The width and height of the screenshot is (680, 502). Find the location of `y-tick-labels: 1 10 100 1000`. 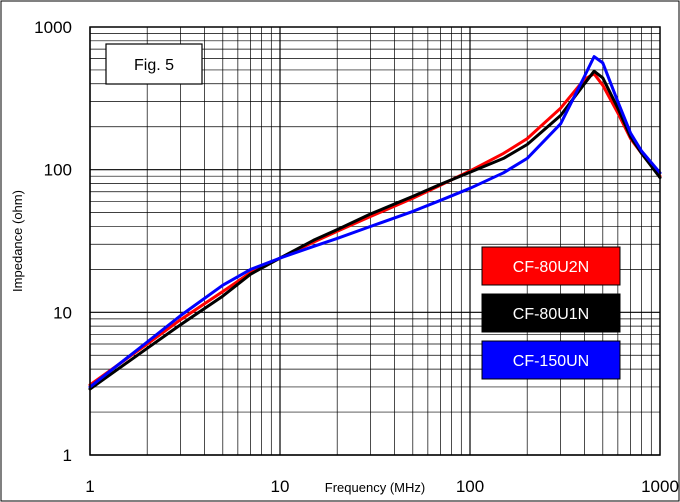

y-tick-labels: 1 10 100 1000 is located at coordinates (53, 241).